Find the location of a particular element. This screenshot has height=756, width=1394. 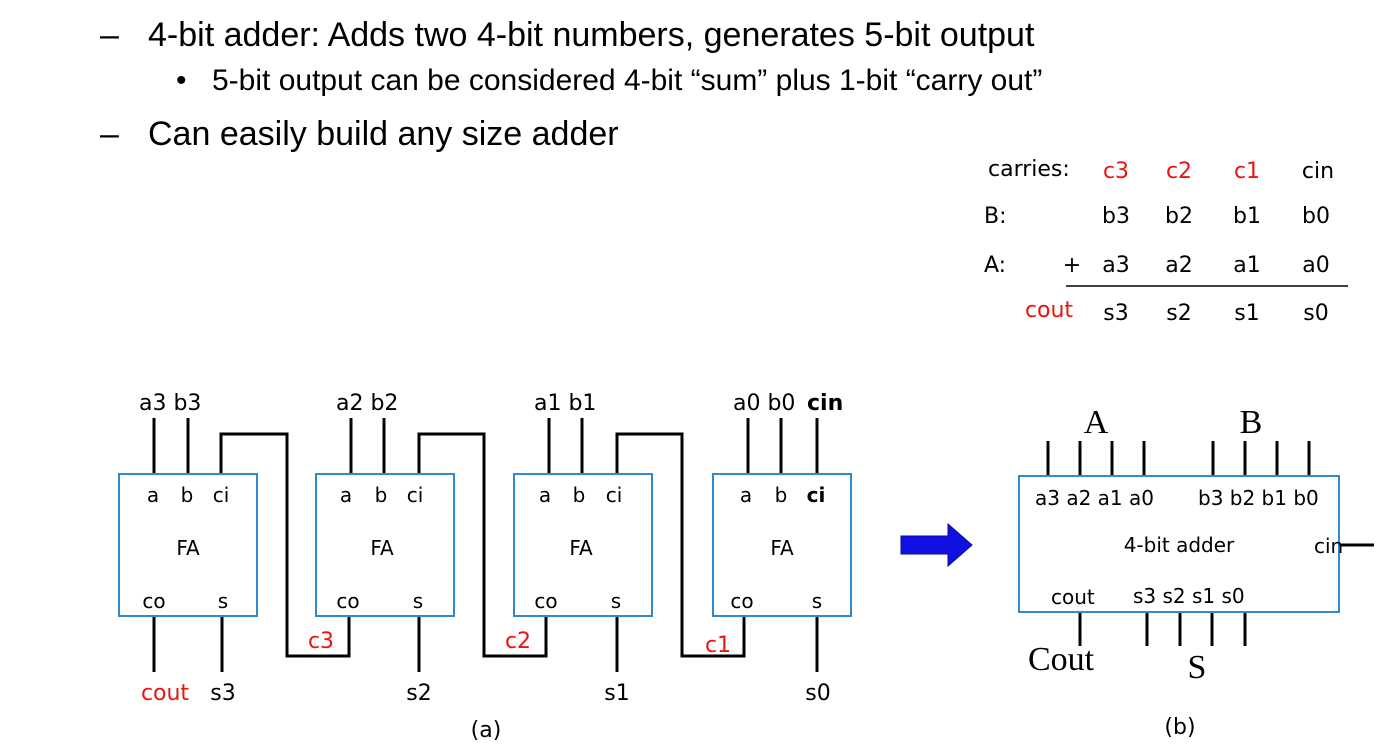

wire-c3 is located at coordinates (285, 545).